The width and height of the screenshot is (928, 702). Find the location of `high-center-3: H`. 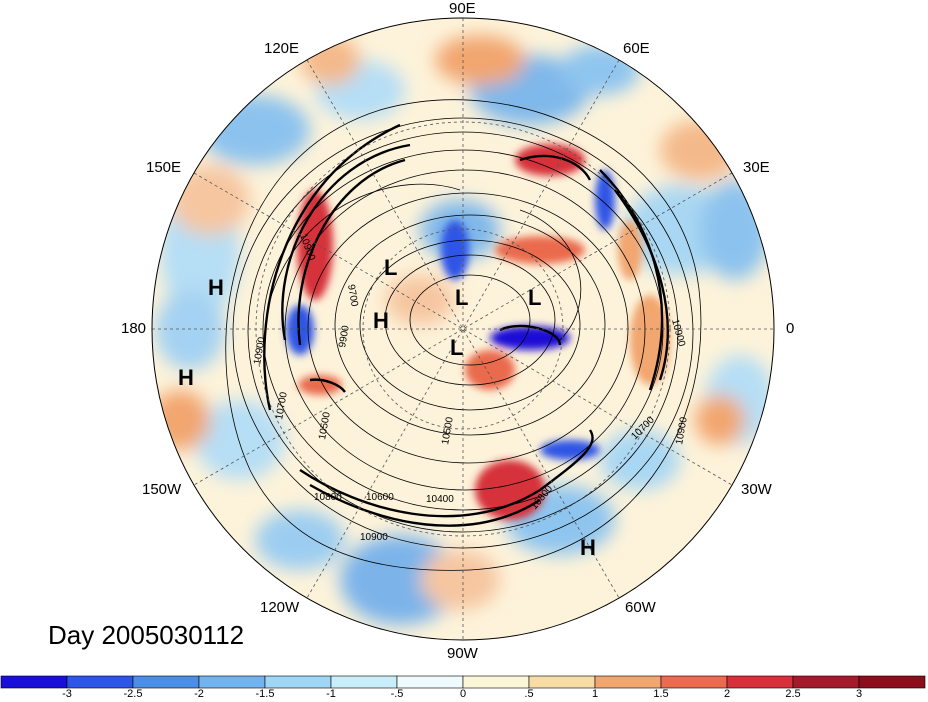

high-center-3: H is located at coordinates (186, 377).